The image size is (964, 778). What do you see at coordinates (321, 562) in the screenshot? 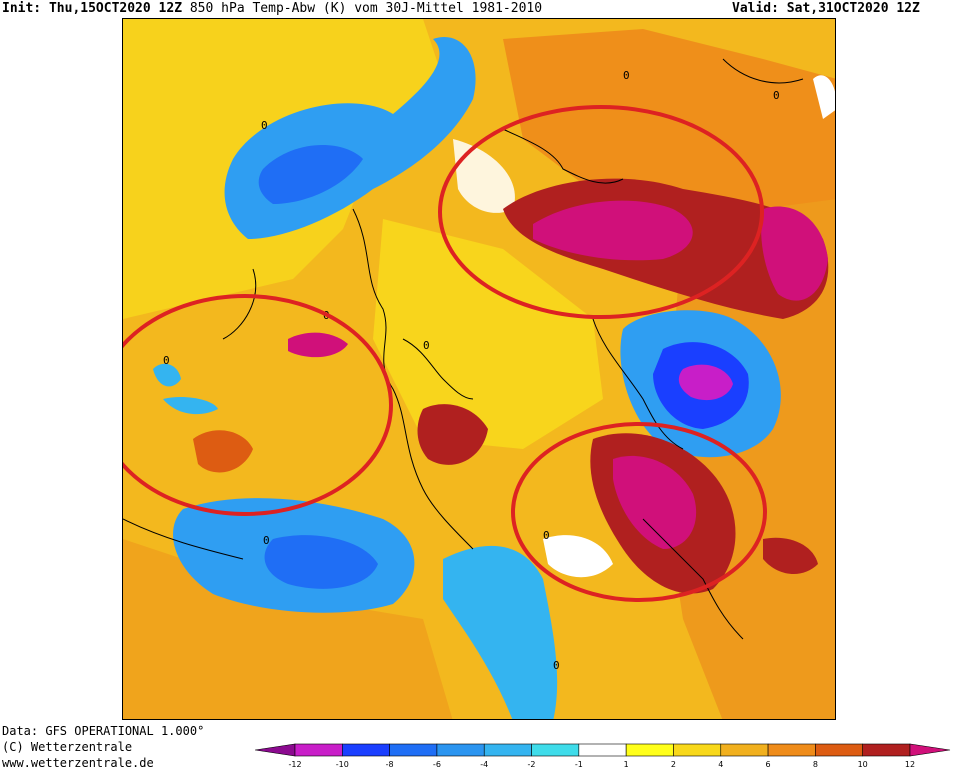
I see `cold-anomaly-pacific-core` at bounding box center [321, 562].